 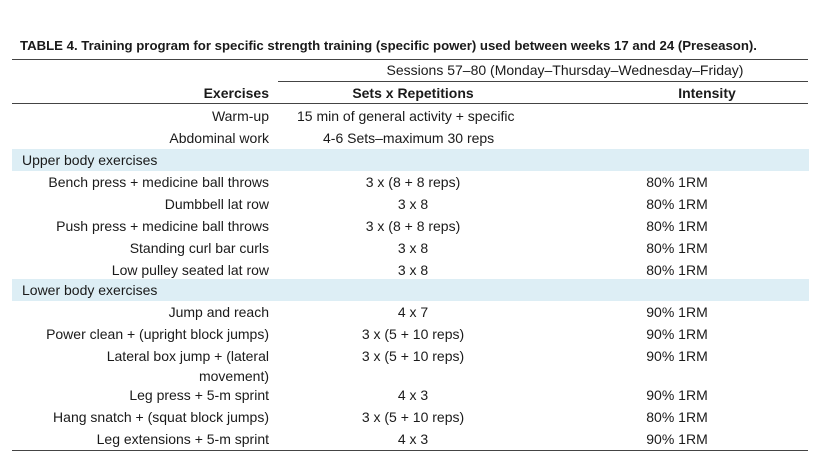 I want to click on top-rule, so click(x=410, y=59).